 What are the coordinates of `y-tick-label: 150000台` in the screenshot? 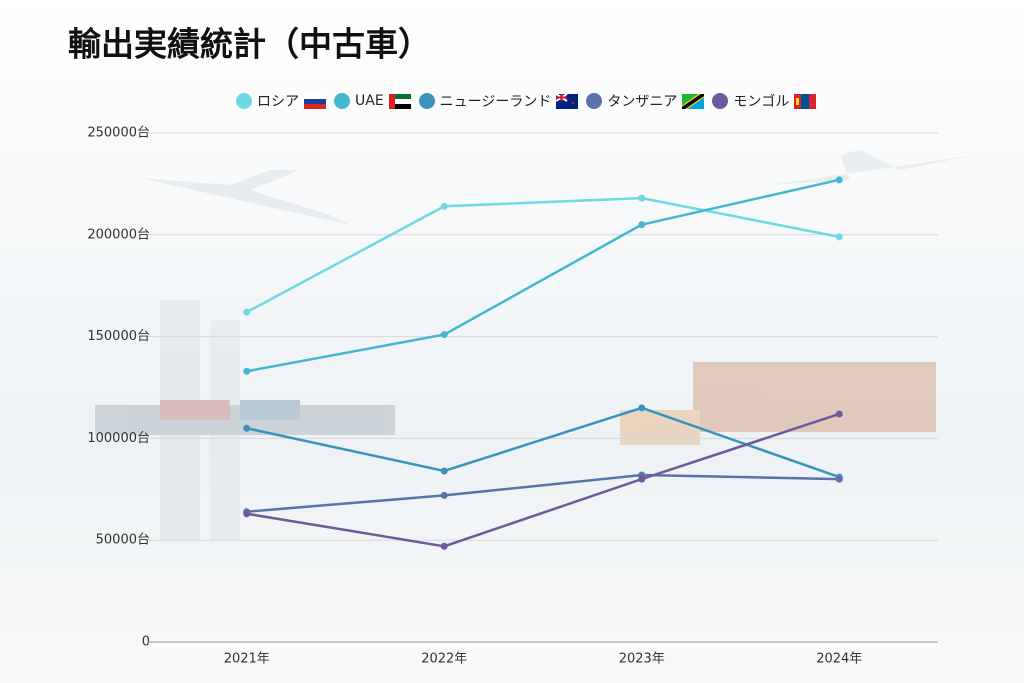 It's located at (118, 336).